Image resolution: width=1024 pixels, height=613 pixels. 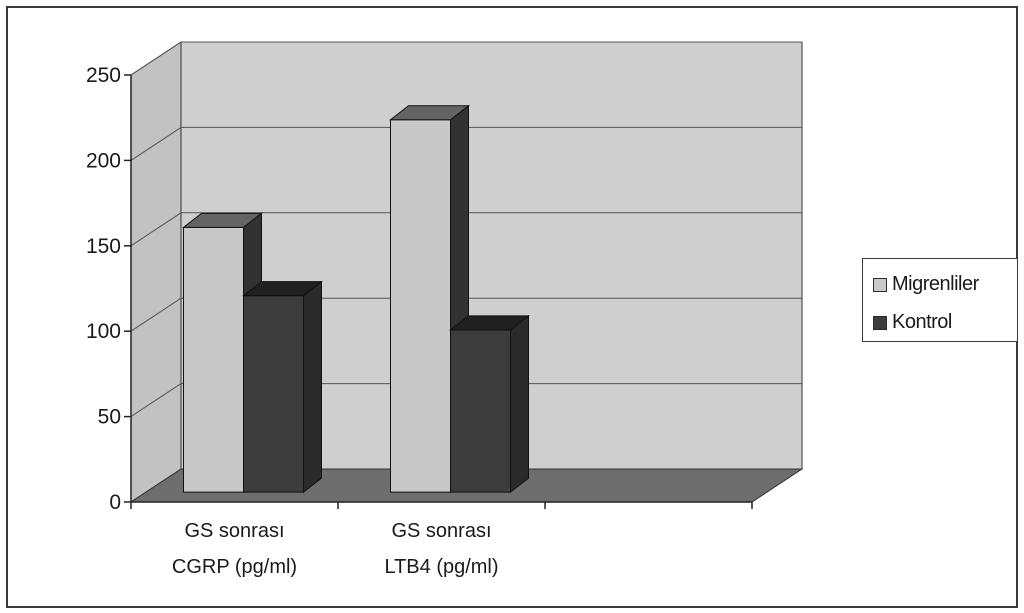 What do you see at coordinates (115, 502) in the screenshot?
I see `y-tick-label: 0` at bounding box center [115, 502].